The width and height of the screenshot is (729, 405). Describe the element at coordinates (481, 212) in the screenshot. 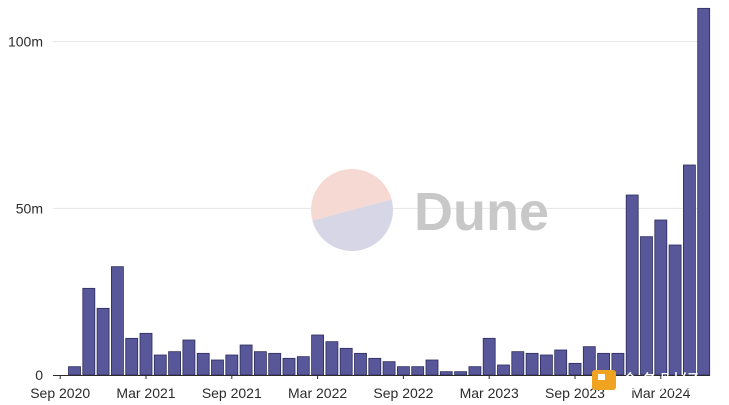

I see `watermark-text: Dune` at that location.